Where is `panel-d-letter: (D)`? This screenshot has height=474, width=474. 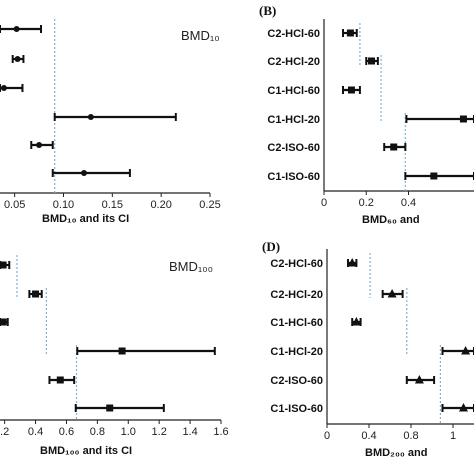
panel-d-letter: (D) is located at coordinates (271, 246).